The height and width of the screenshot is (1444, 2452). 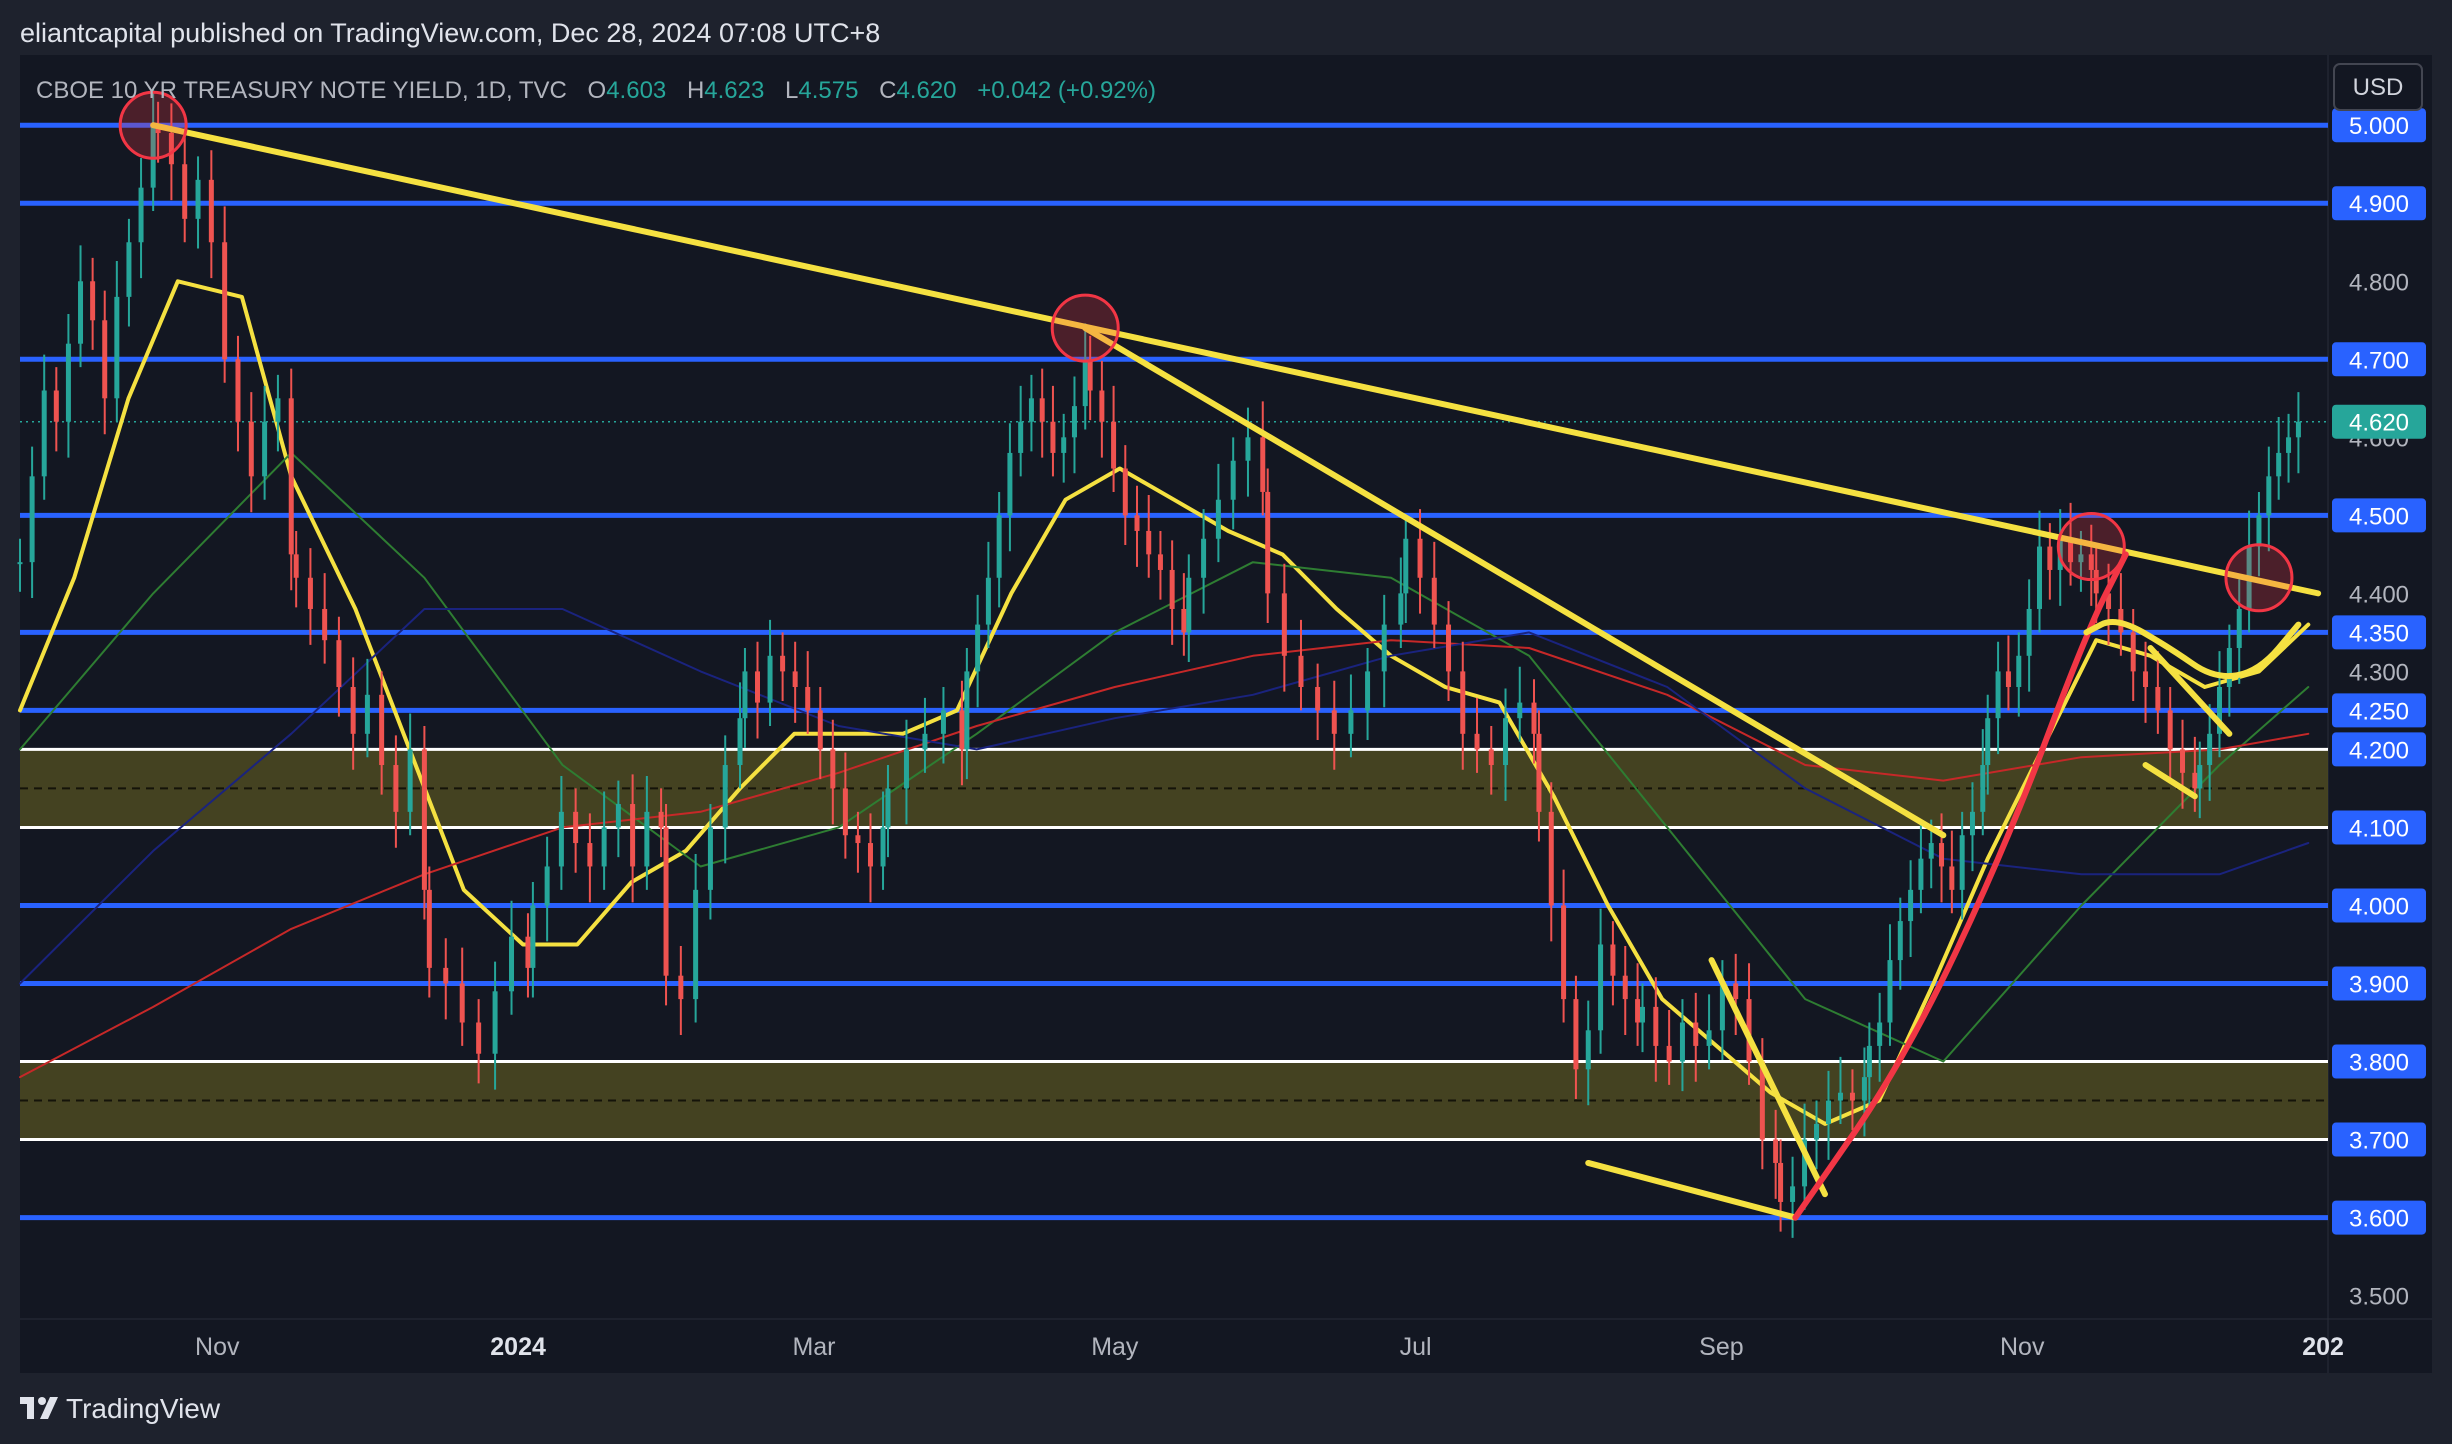 I want to click on time-tick-label: Nov, so click(x=217, y=1347).